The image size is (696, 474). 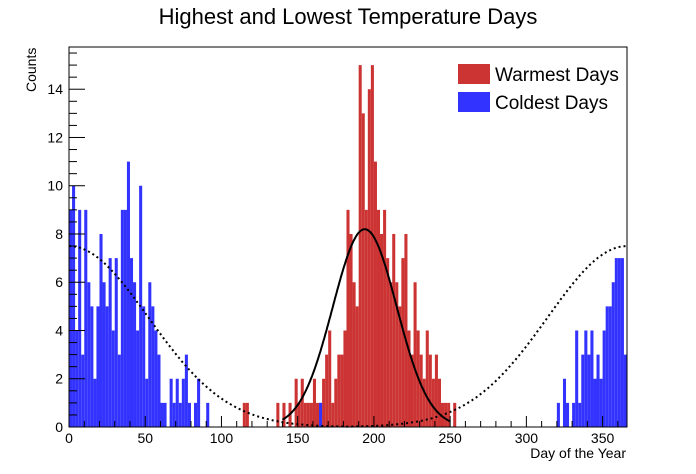 What do you see at coordinates (55, 89) in the screenshot?
I see `y-tick-label: 14` at bounding box center [55, 89].